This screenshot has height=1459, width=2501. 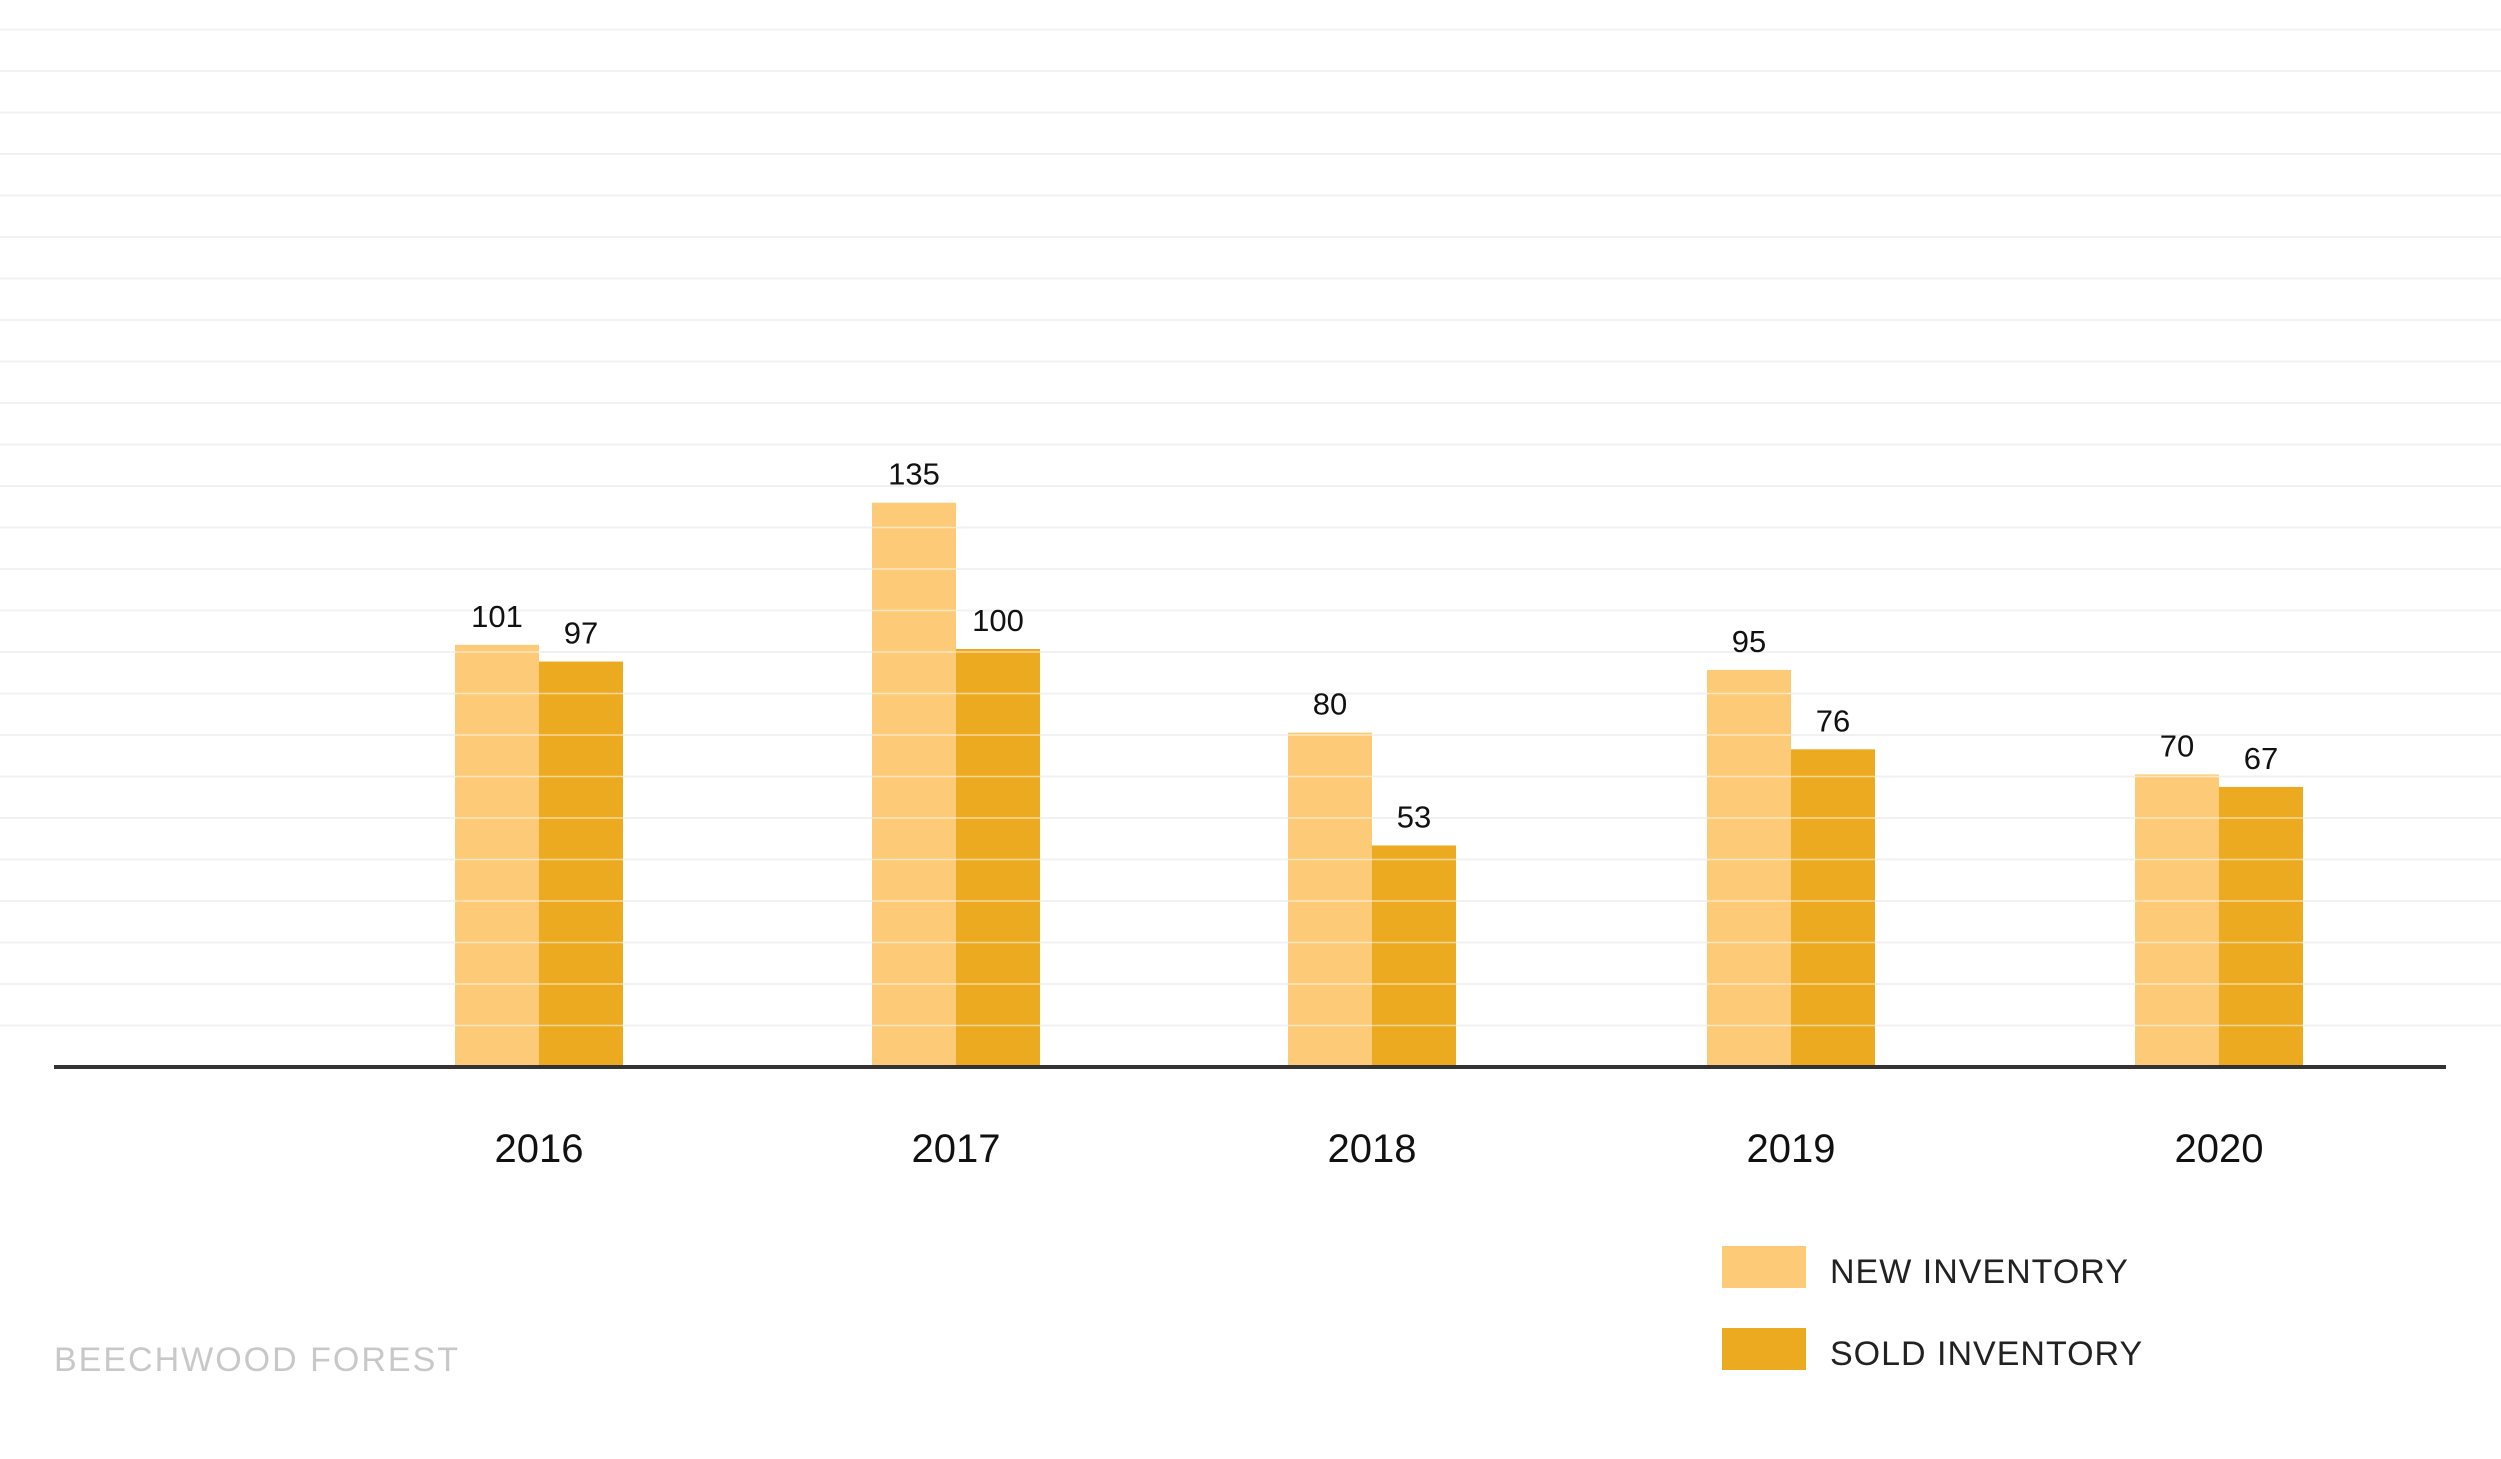 I want to click on bar-new-2018, so click(x=1330, y=899).